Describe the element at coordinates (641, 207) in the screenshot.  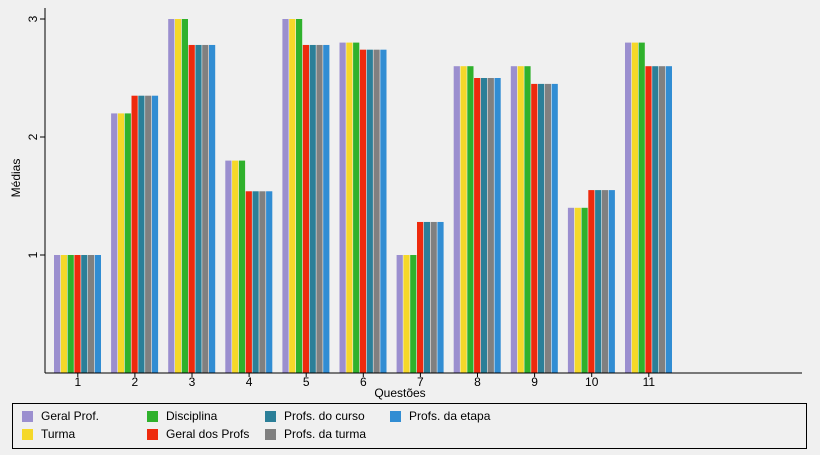
I see `bar-q11-s3` at that location.